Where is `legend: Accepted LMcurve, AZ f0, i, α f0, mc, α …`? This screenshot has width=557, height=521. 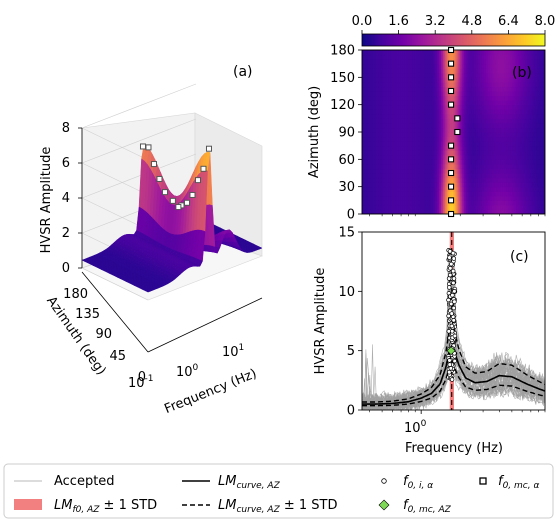
legend: Accepted LMcurve, AZ f0, i, α f0, mc, α … is located at coordinates (278, 491).